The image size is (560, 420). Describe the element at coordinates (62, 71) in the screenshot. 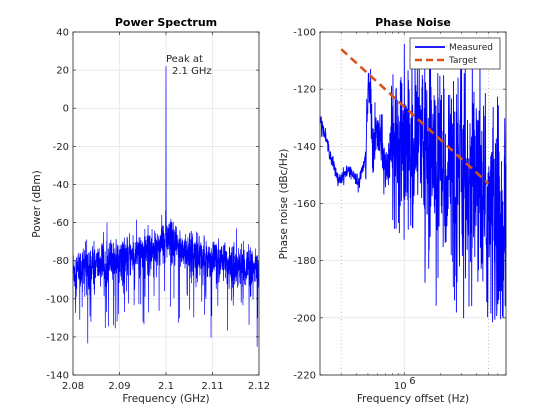

I see `y-tick-label: 20` at that location.